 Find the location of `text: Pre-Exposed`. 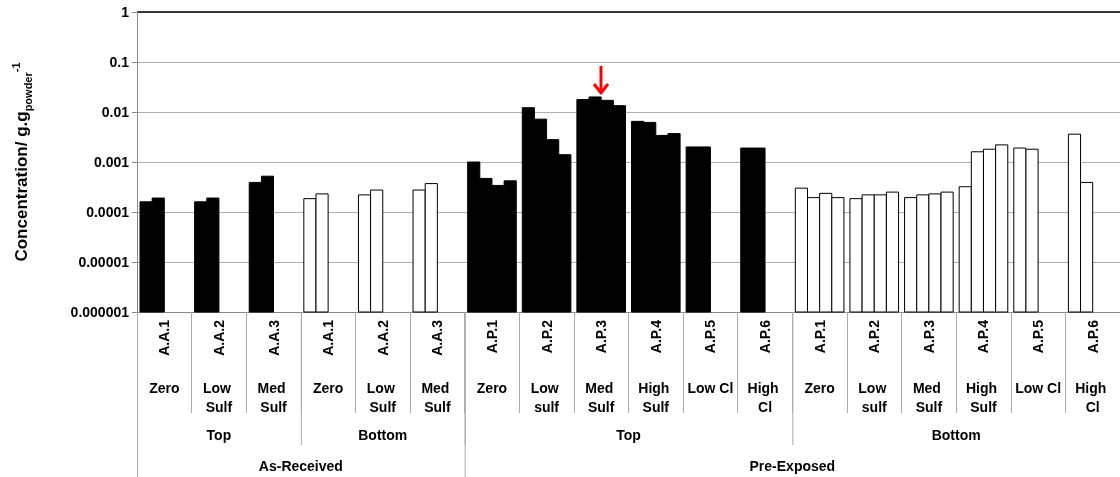

text: Pre-Exposed is located at coordinates (792, 466).